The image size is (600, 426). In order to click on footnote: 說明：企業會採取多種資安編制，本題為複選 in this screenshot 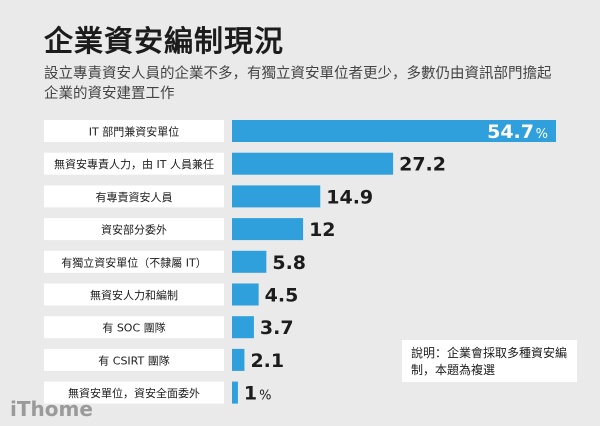, I will do `click(489, 361)`.